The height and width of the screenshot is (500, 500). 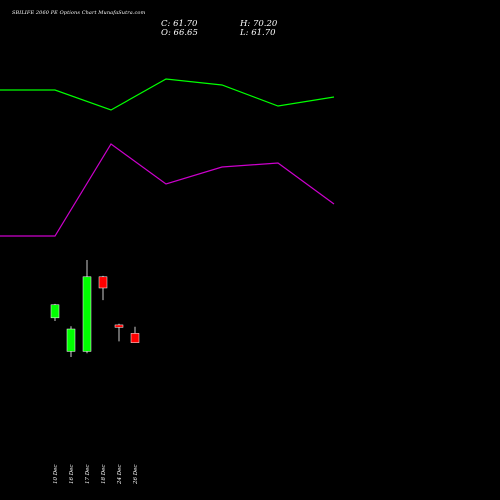 I want to click on overlay-line-purple, so click(x=167, y=190).